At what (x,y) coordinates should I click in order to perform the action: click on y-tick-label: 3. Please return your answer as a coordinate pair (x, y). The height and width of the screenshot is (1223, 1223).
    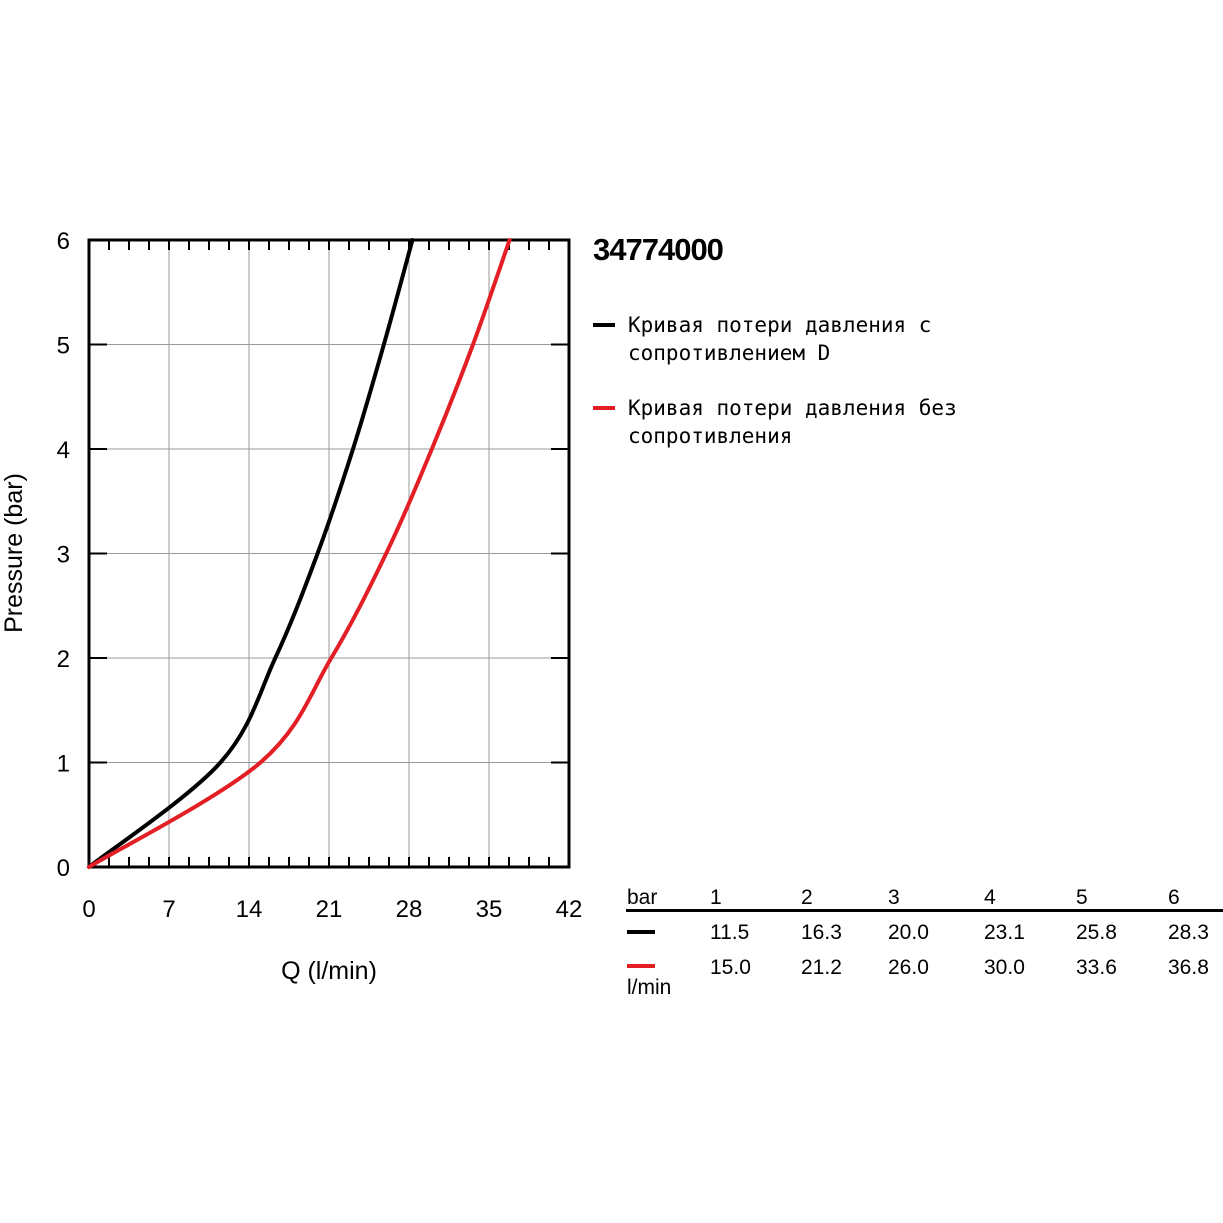
    Looking at the image, I should click on (63, 555).